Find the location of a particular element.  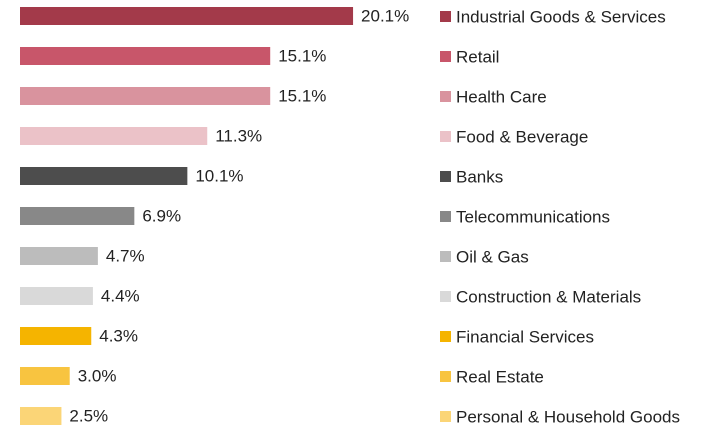

legend-label: Telecommunications is located at coordinates (533, 216).